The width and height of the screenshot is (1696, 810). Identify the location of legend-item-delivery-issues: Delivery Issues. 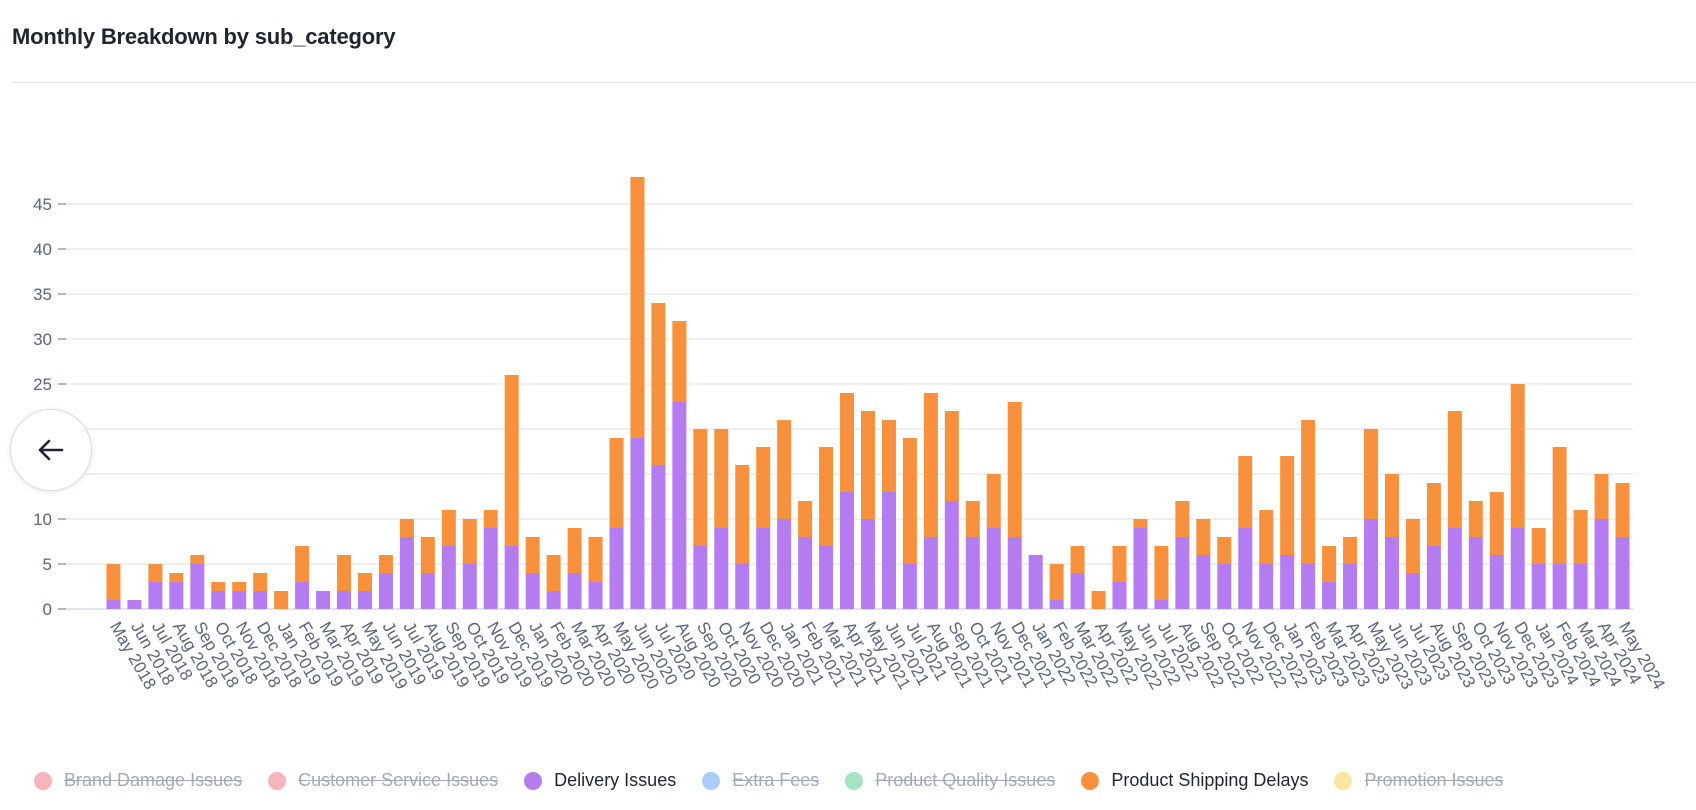
(600, 780).